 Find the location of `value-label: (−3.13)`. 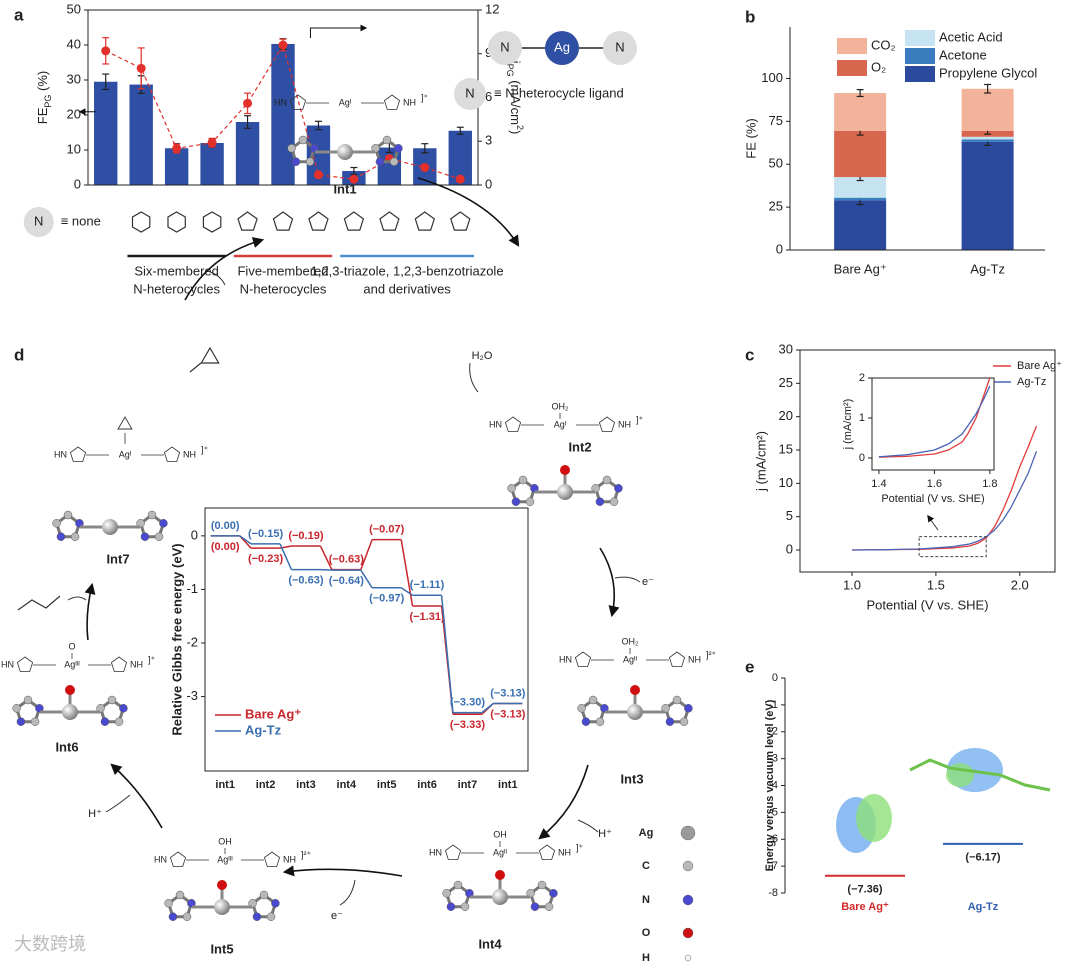

value-label: (−3.13) is located at coordinates (507, 693).